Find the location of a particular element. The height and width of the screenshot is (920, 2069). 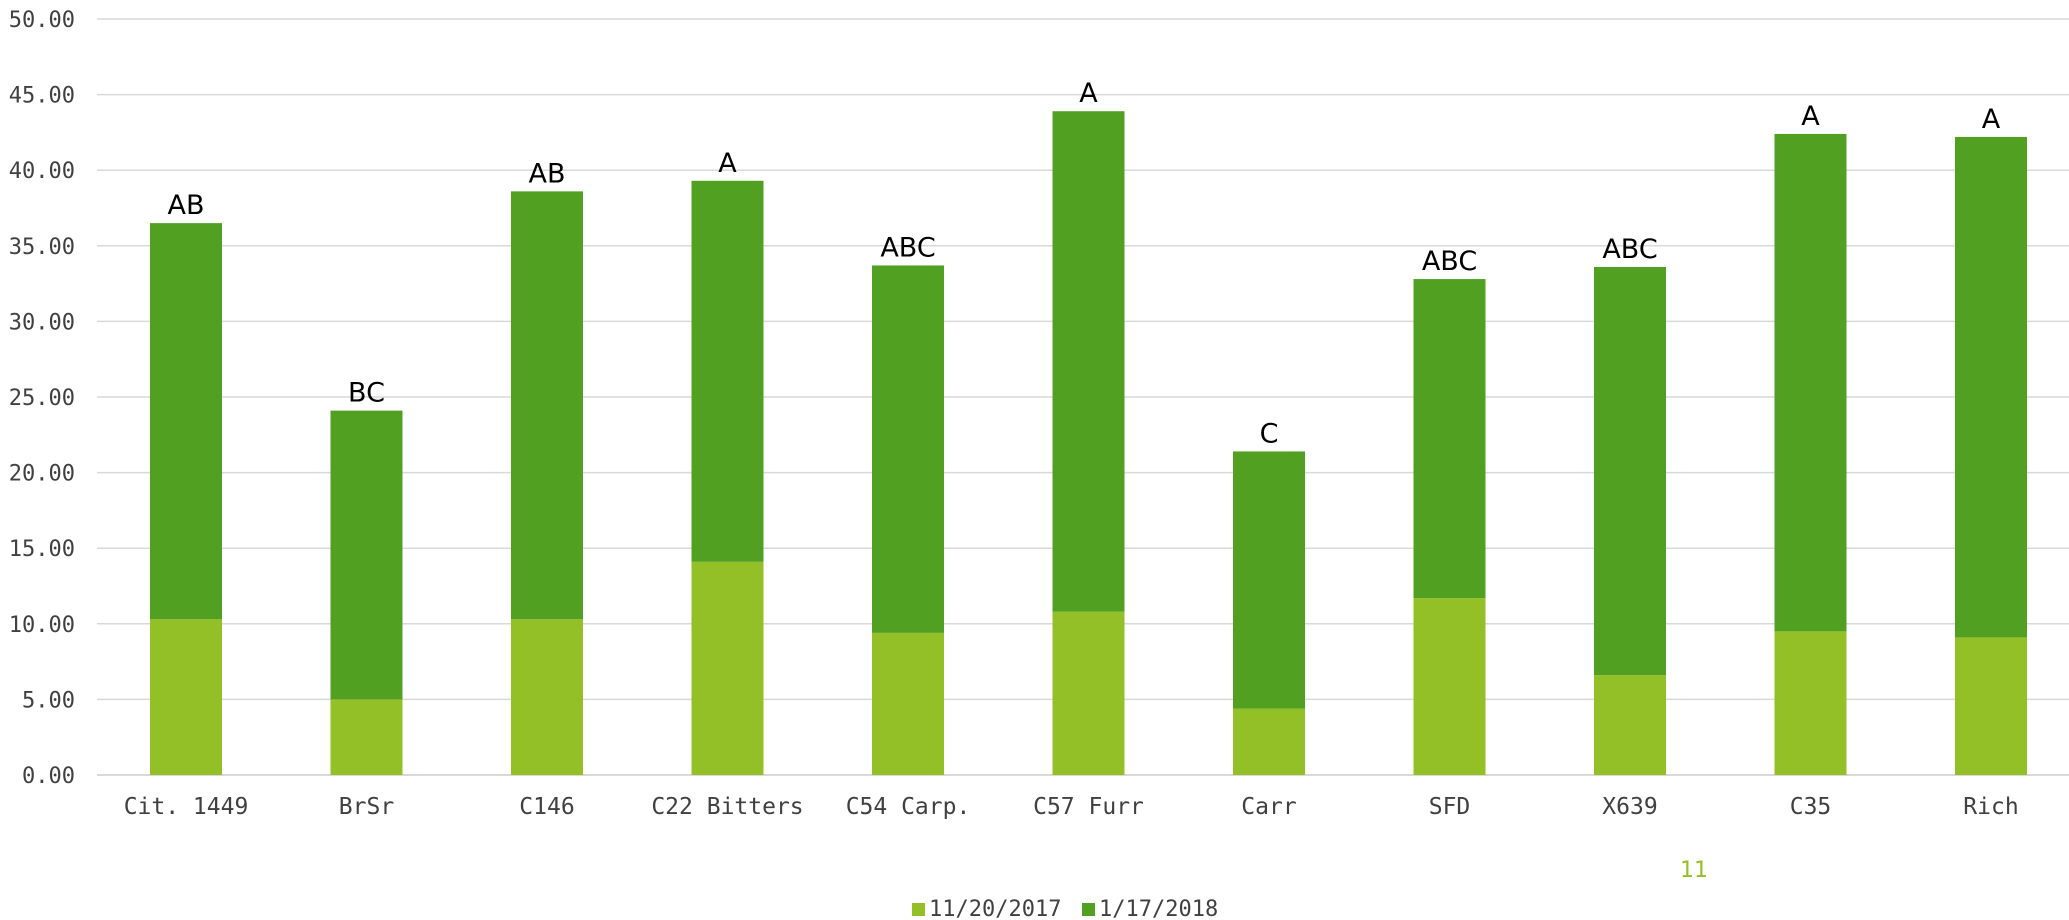

legend-label-series-2: 1/17/2018 is located at coordinates (1158, 908).